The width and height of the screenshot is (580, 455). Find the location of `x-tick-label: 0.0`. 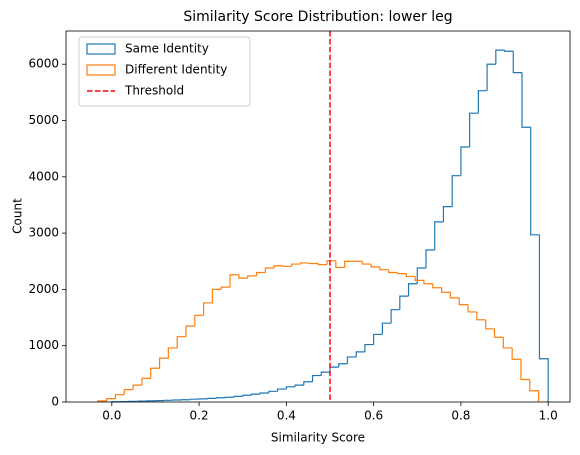

x-tick-label: 0.0 is located at coordinates (111, 416).